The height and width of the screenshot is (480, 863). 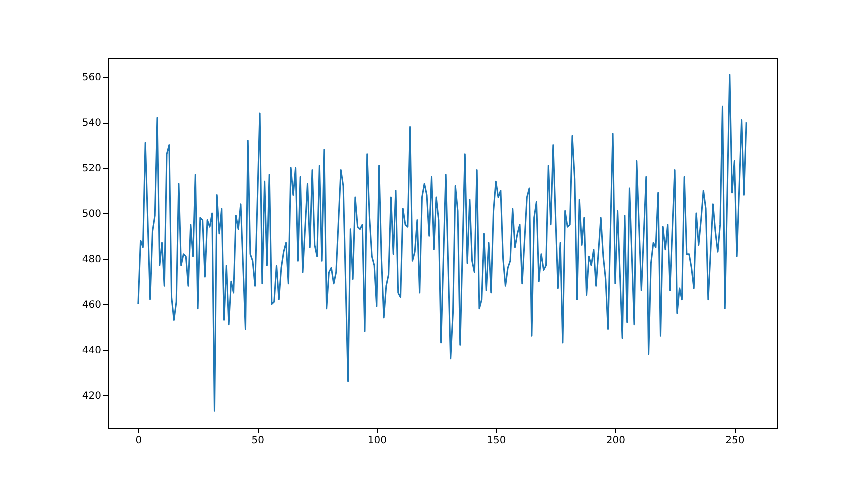 What do you see at coordinates (377, 441) in the screenshot?
I see `x-tick-label: 100` at bounding box center [377, 441].